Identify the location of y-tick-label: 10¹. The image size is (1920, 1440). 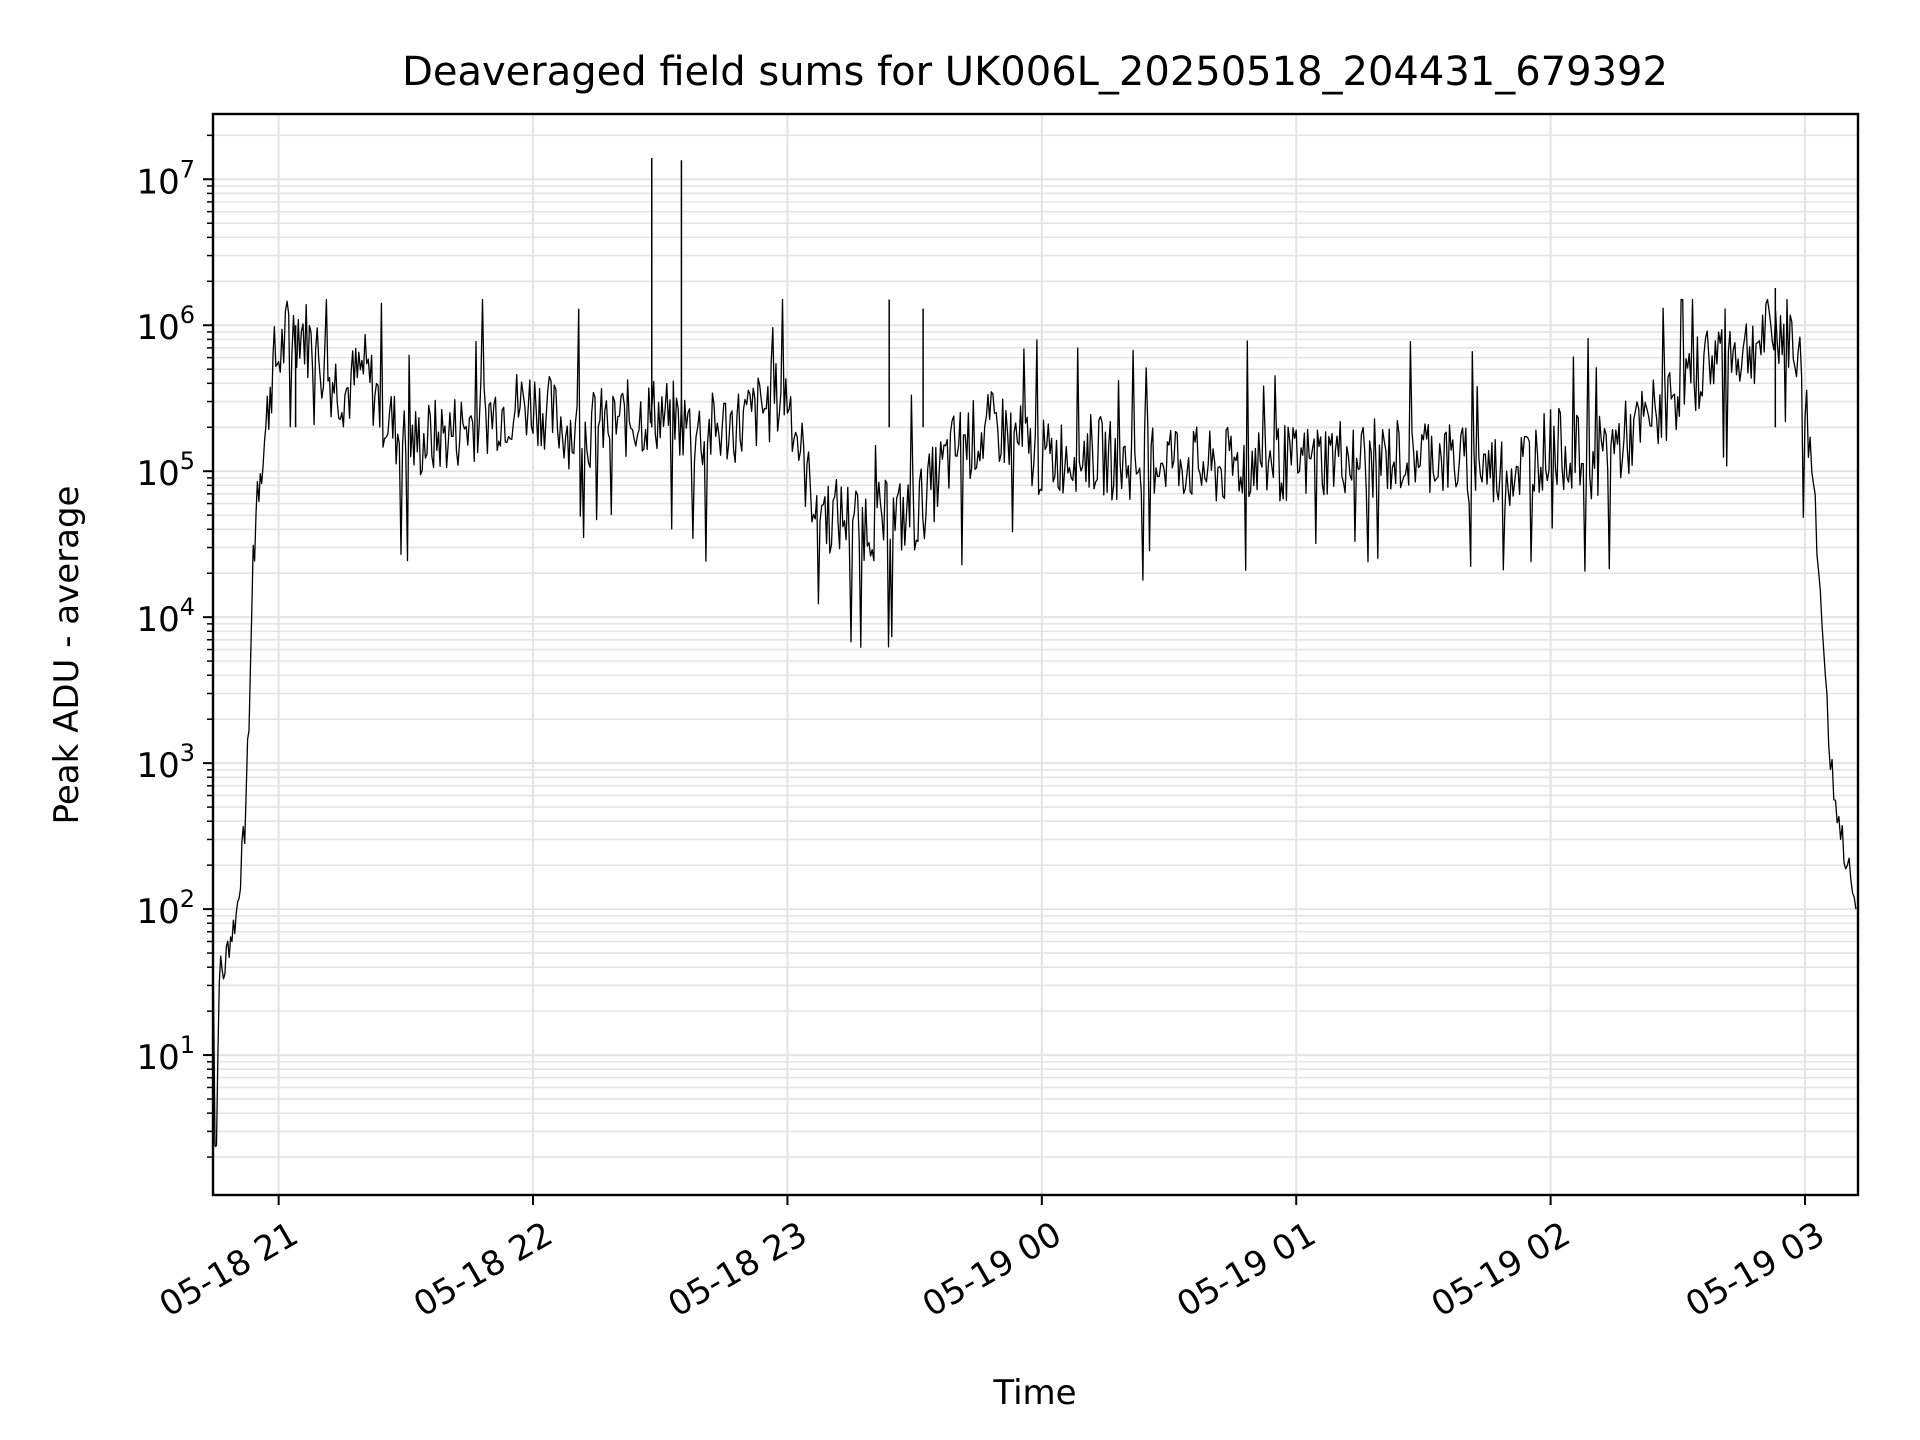
(165, 1054).